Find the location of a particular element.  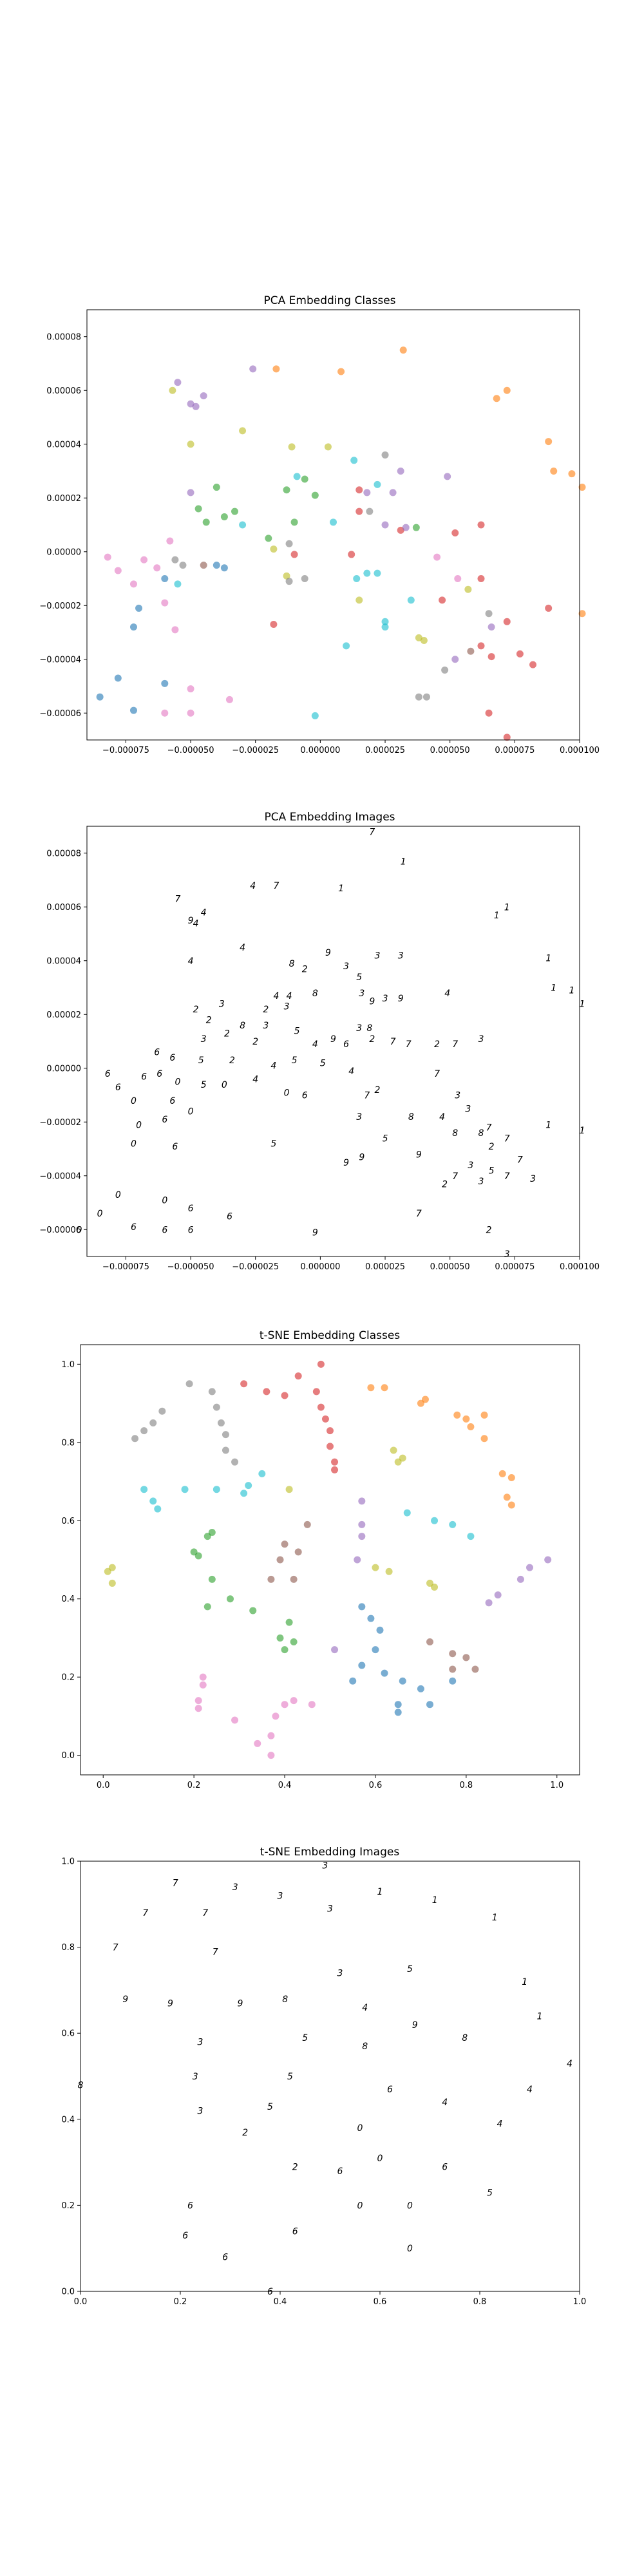

scatter-points is located at coordinates (341, 543).